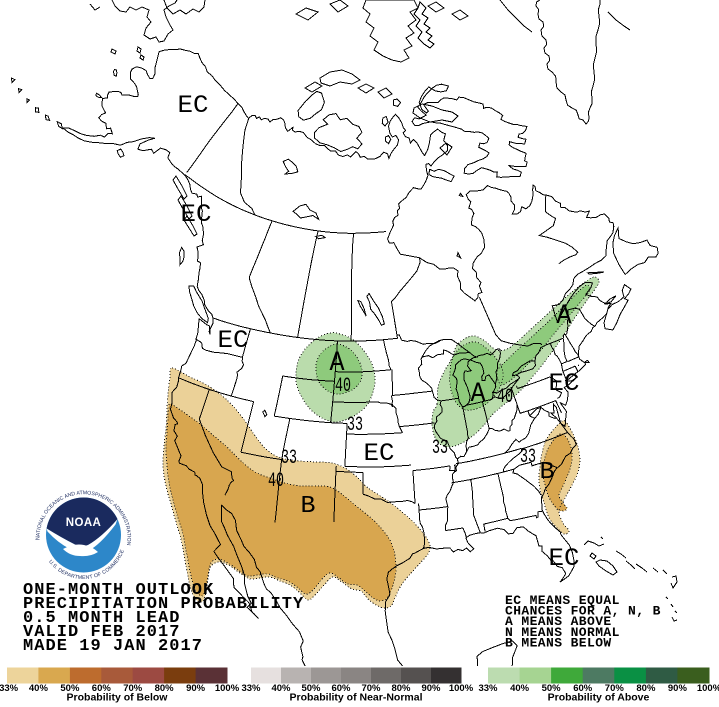 The width and height of the screenshot is (719, 707). What do you see at coordinates (163, 604) in the screenshot?
I see `svg-text: PRECIPITATION PROBABILITY` at bounding box center [163, 604].